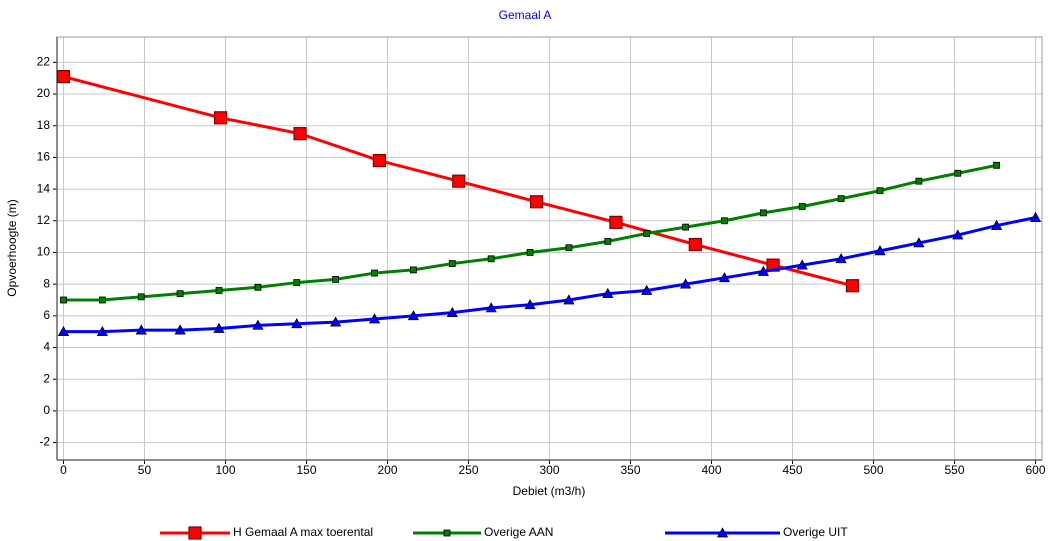 This screenshot has width=1050, height=541. Describe the element at coordinates (387, 470) in the screenshot. I see `x-tick-label: 200` at that location.